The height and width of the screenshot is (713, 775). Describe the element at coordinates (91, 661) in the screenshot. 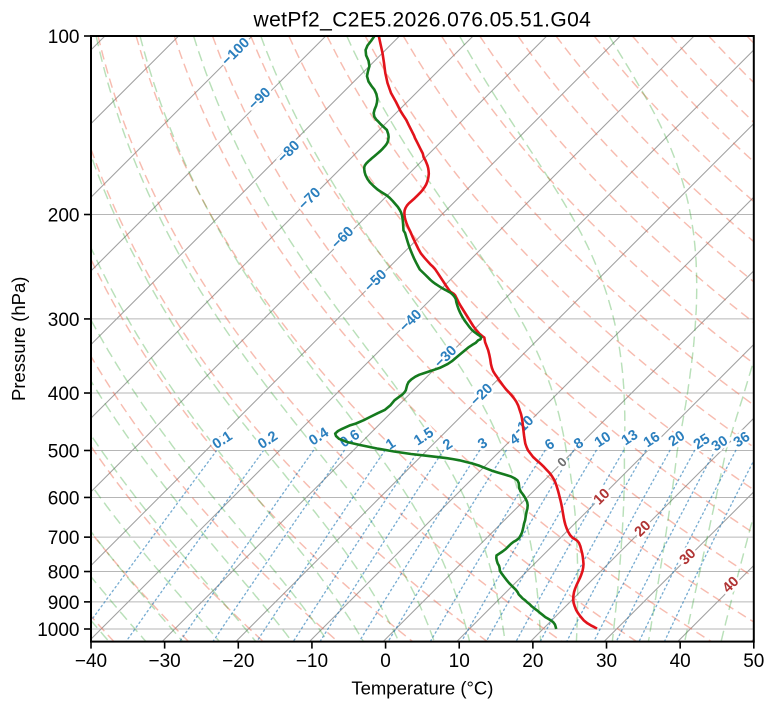

I see `svg-text: −40` at that location.